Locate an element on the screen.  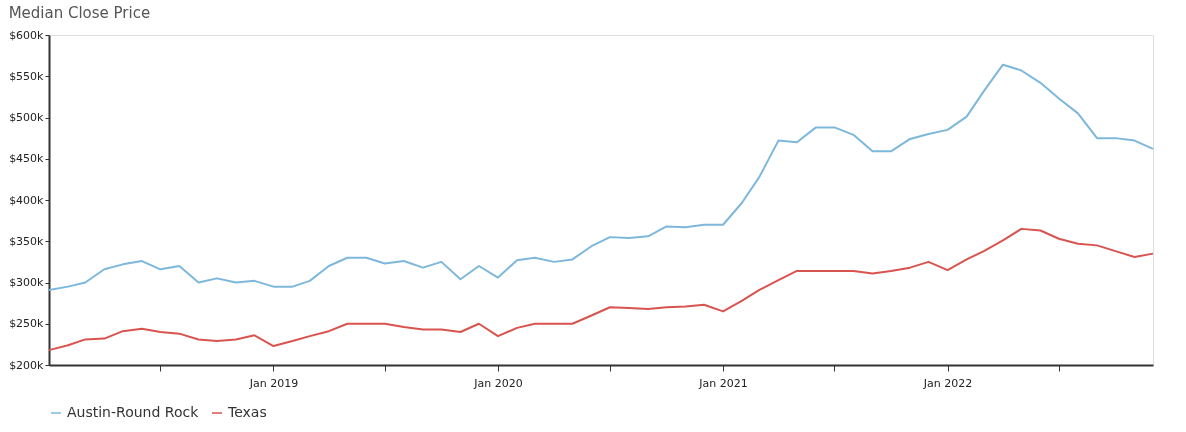
y-tick-label: $250k is located at coordinates (27, 324).